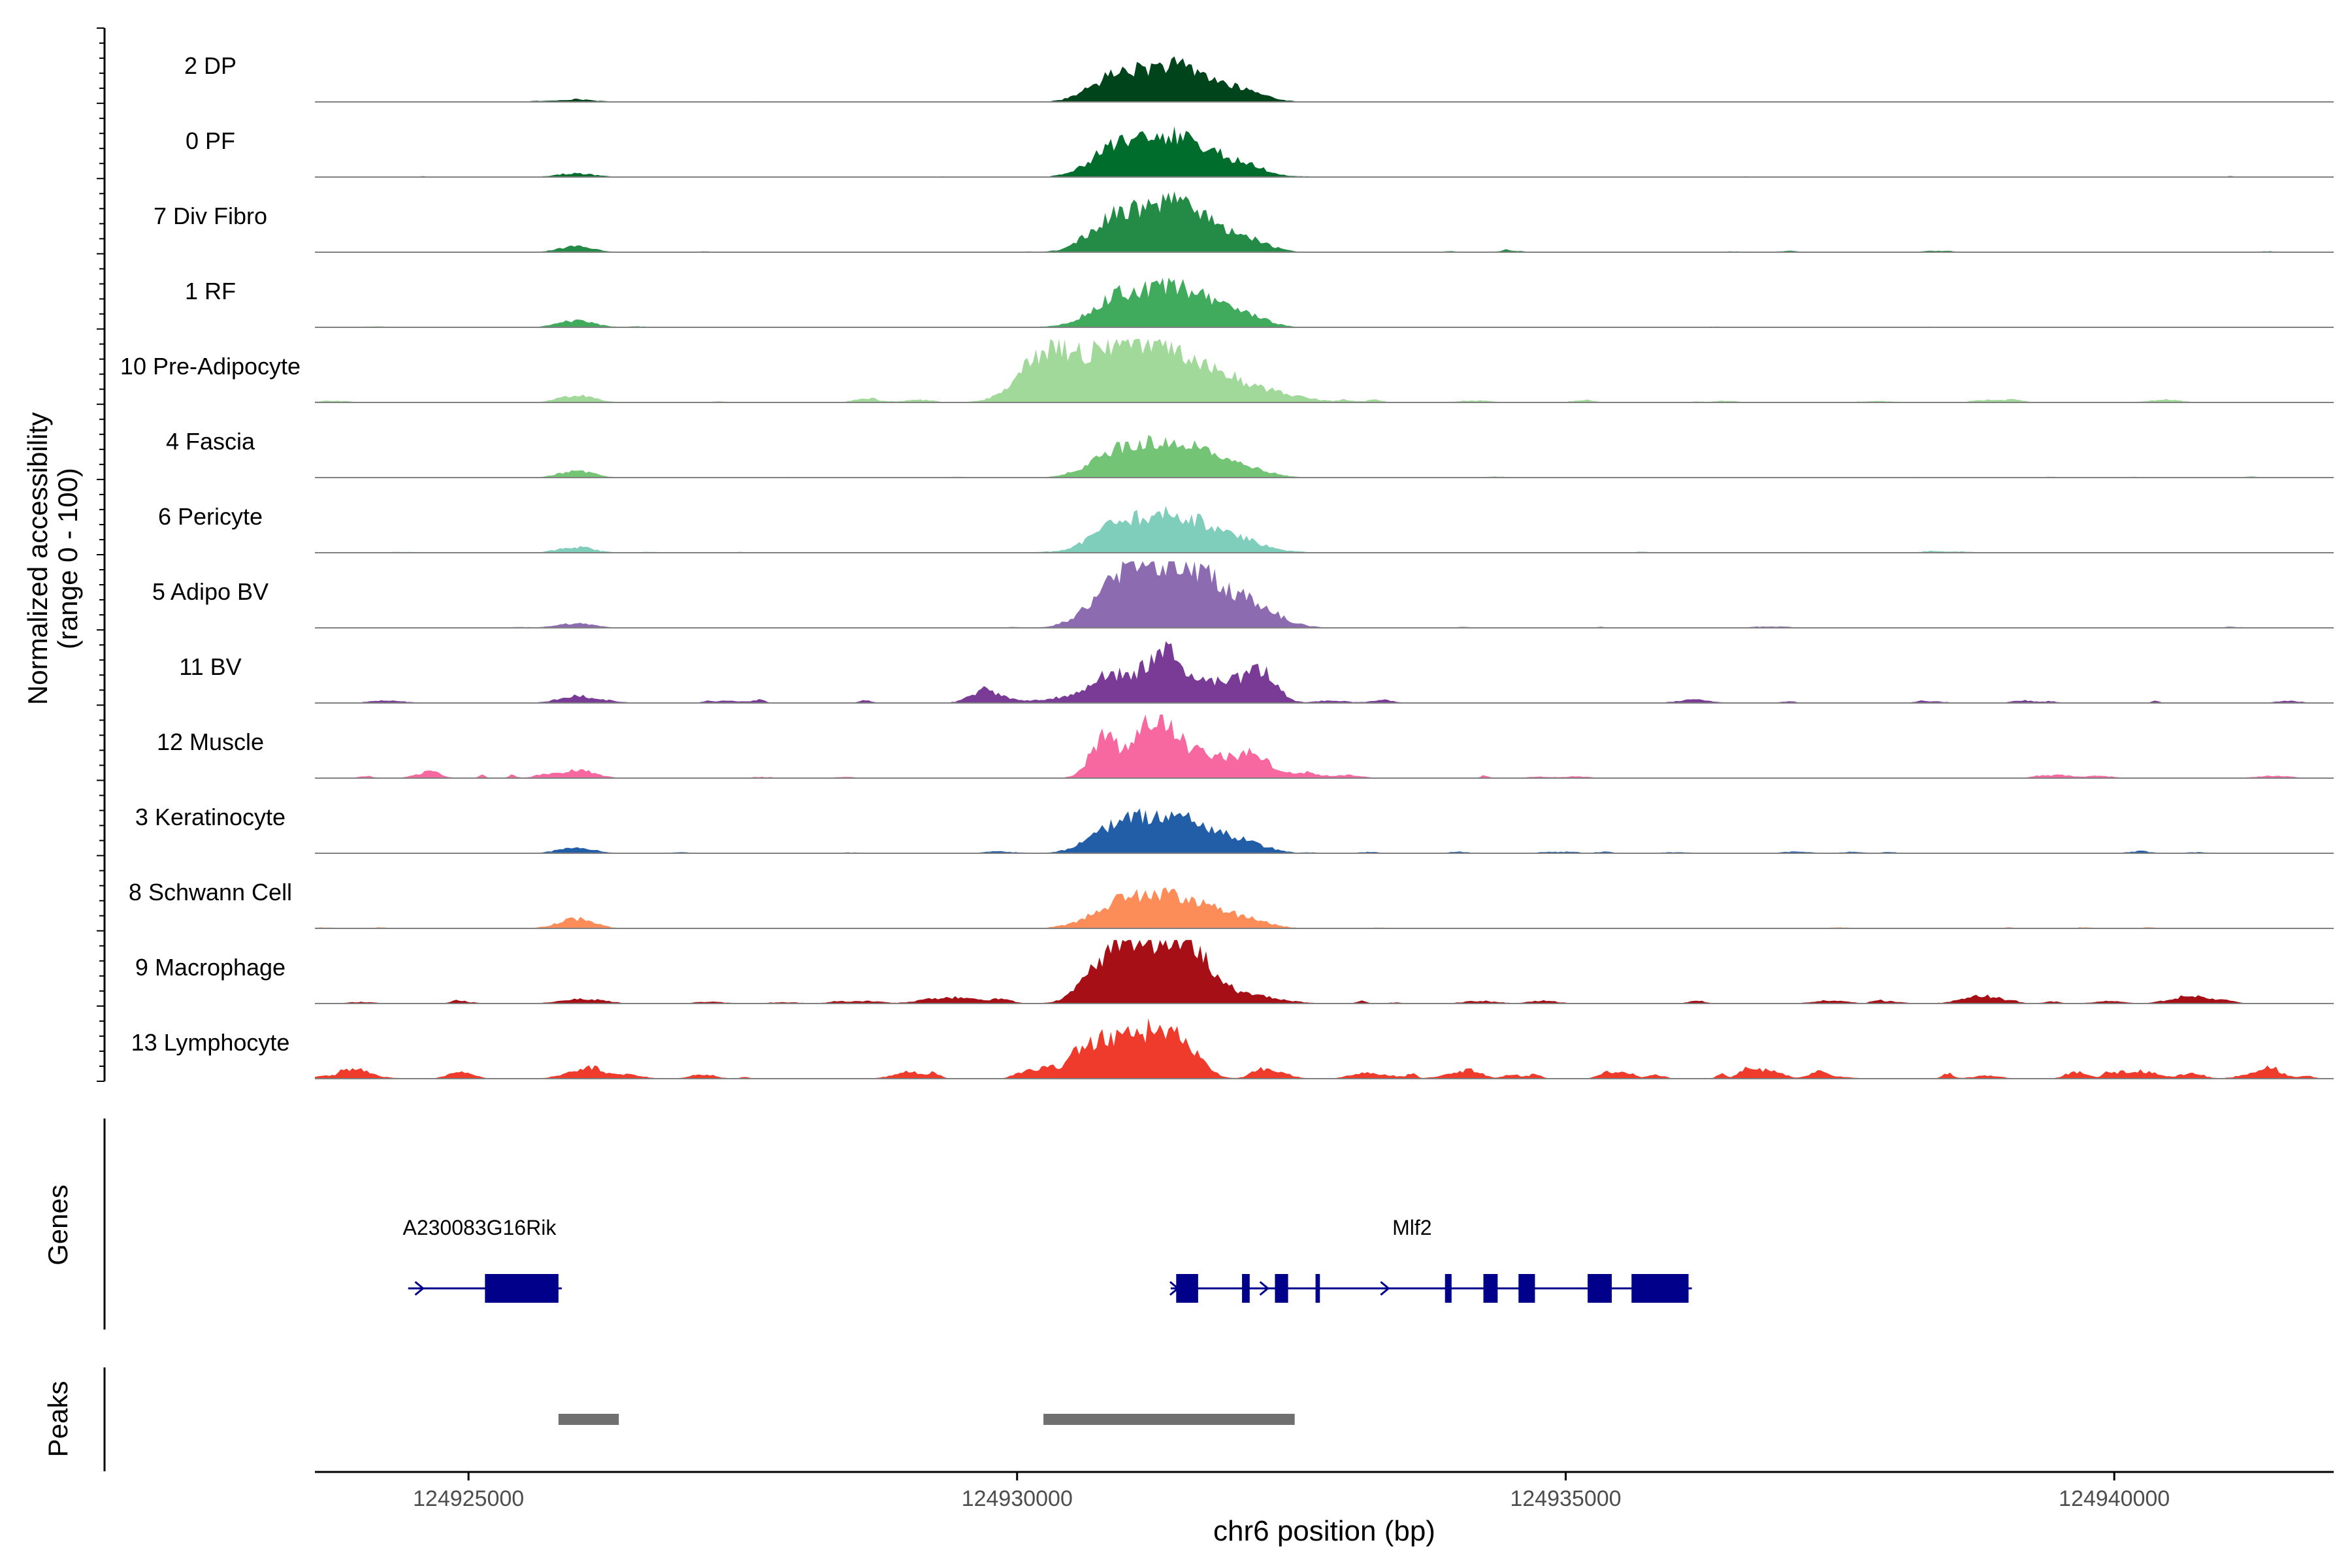 The height and width of the screenshot is (1568, 2352). I want to click on y-axis-label: Normalized accessibility, so click(37, 558).